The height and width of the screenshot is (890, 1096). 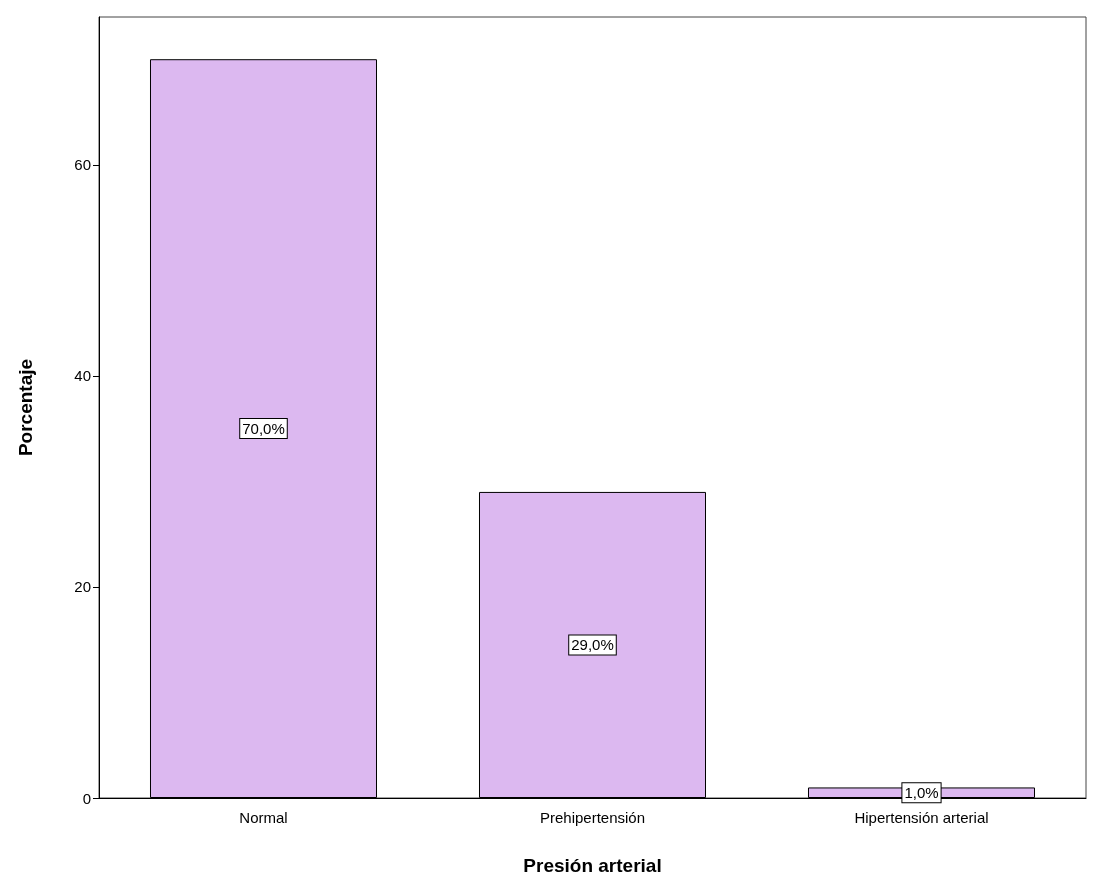 What do you see at coordinates (82, 165) in the screenshot?
I see `y-tick-label: 60` at bounding box center [82, 165].